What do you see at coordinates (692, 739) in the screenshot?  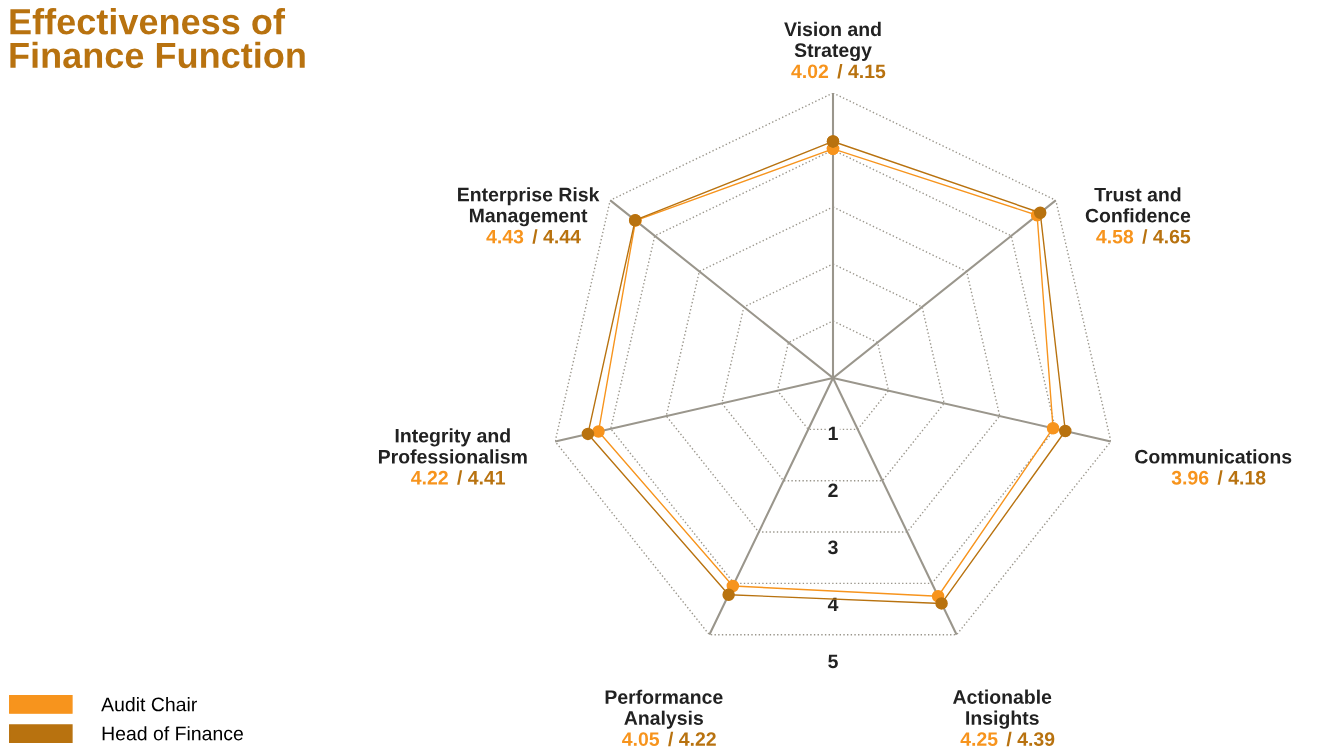 I see `text: / 4.22` at bounding box center [692, 739].